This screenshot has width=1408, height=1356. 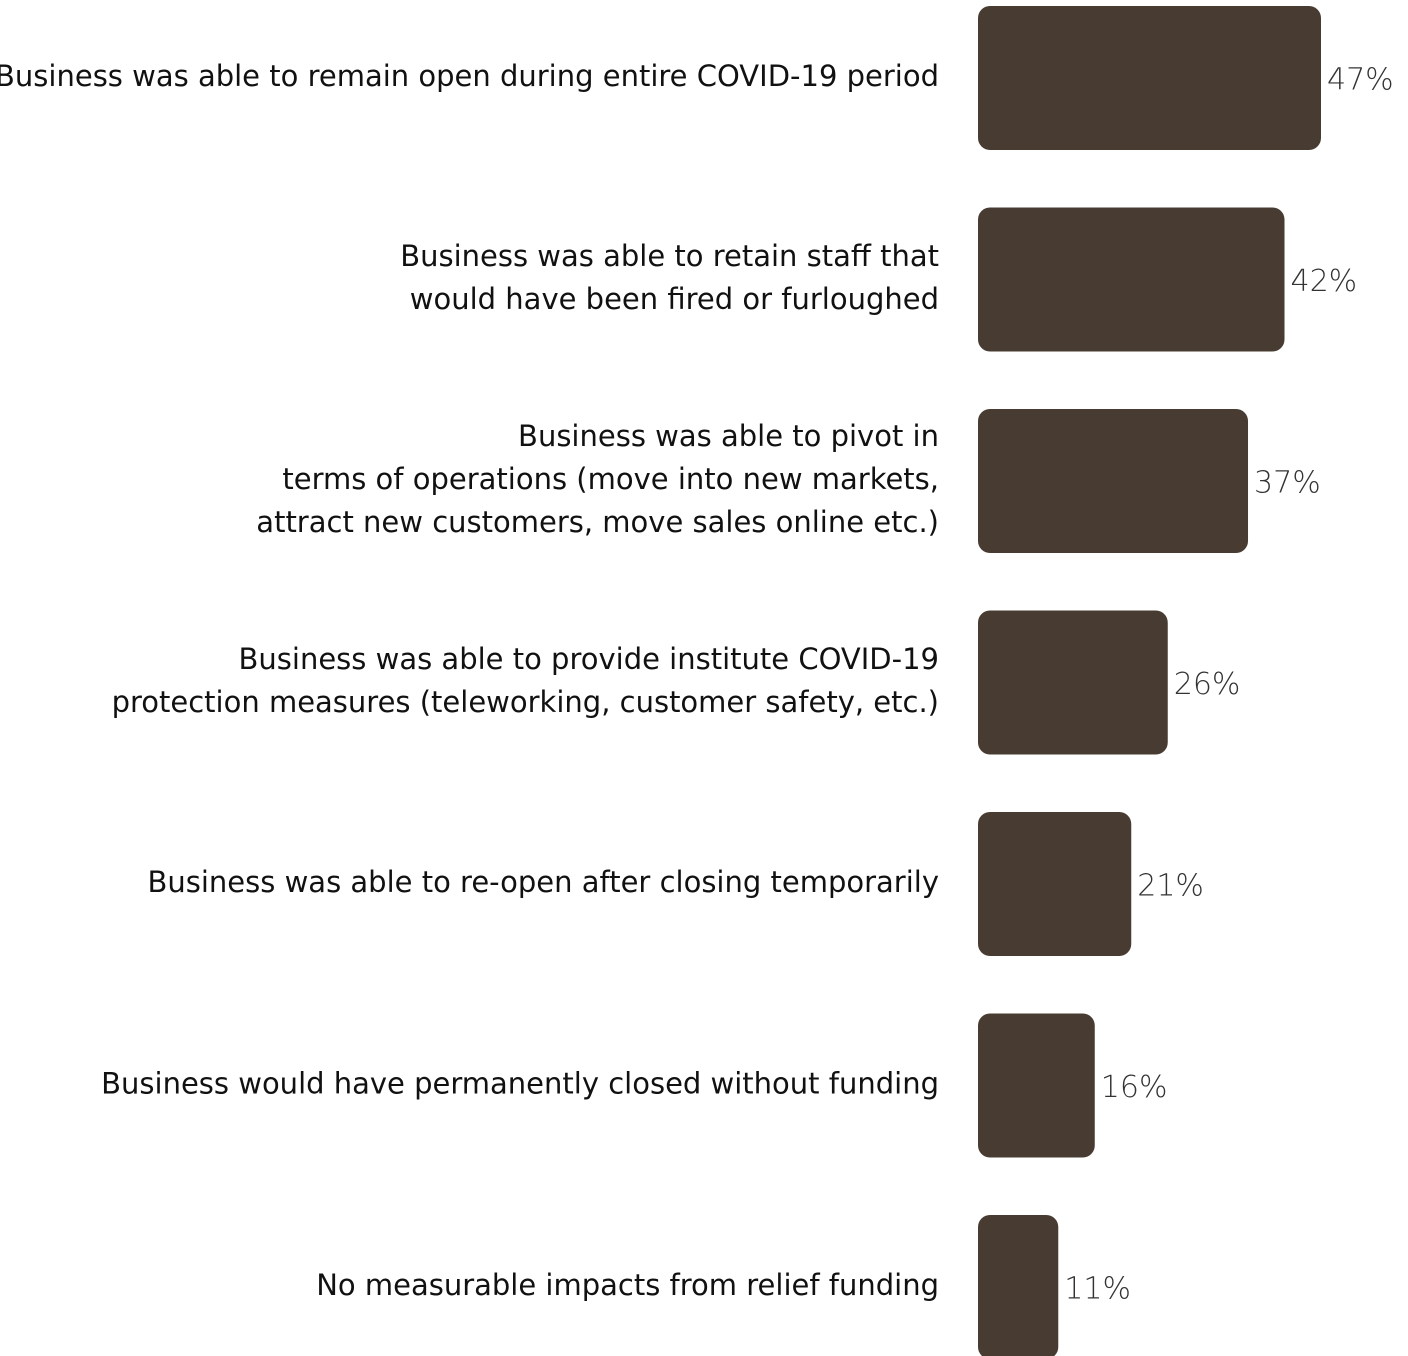 What do you see at coordinates (1324, 281) in the screenshot?
I see `value-label: 42%` at bounding box center [1324, 281].